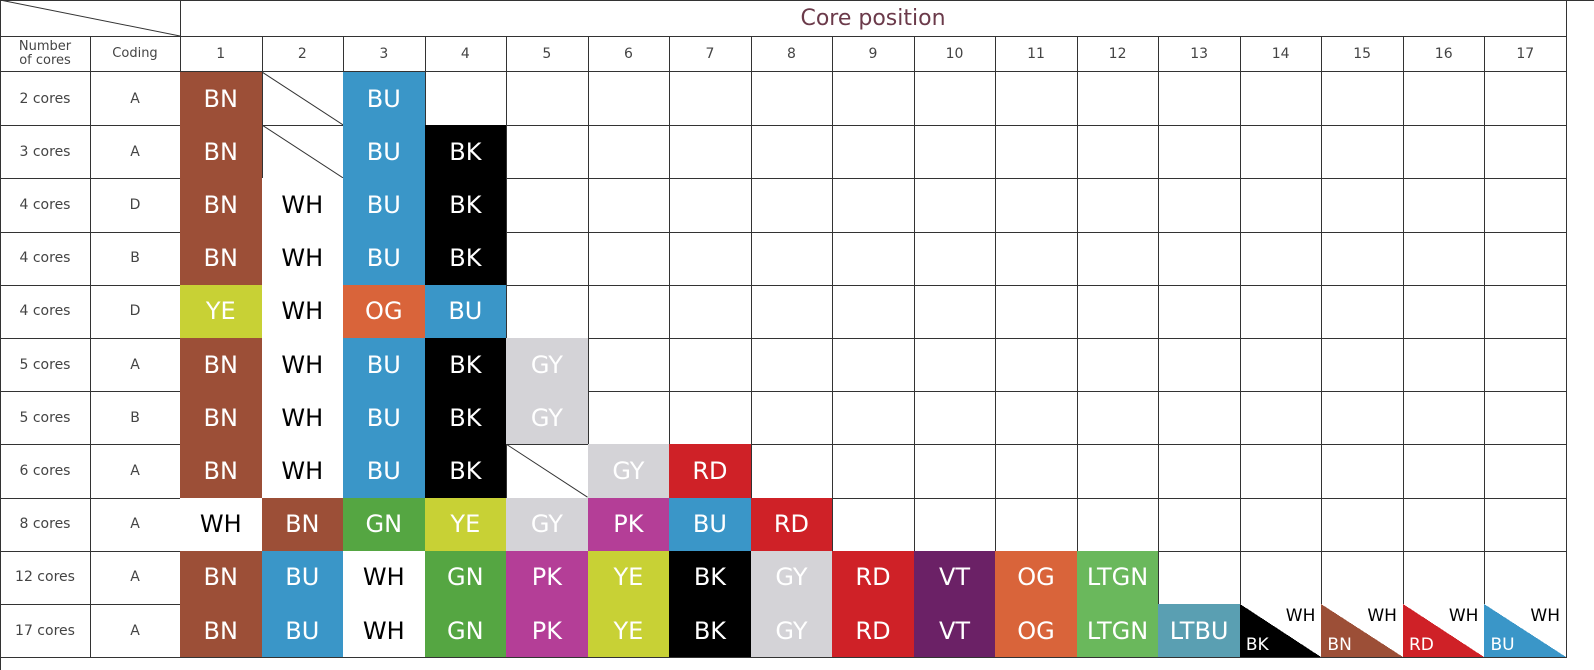 The image size is (1594, 670). What do you see at coordinates (303, 54) in the screenshot?
I see `column-header: 2` at bounding box center [303, 54].